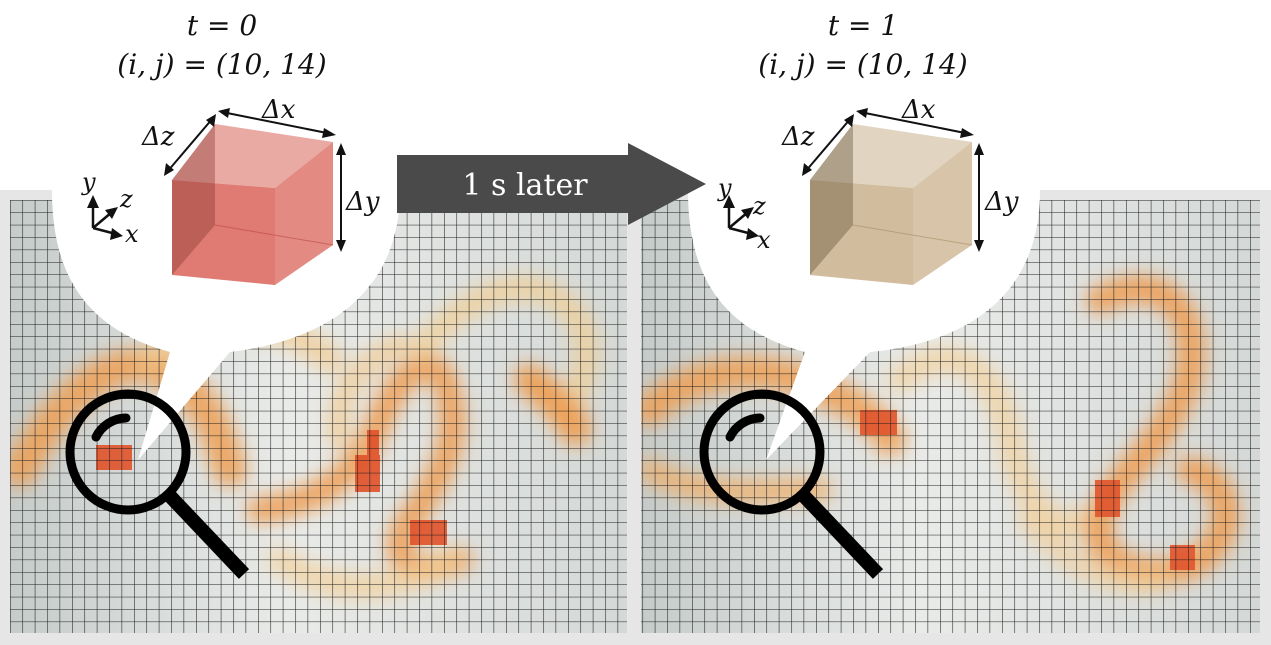 This screenshot has height=645, width=1271. What do you see at coordinates (918, 110) in the screenshot?
I see `right-dx-label: Δx` at bounding box center [918, 110].